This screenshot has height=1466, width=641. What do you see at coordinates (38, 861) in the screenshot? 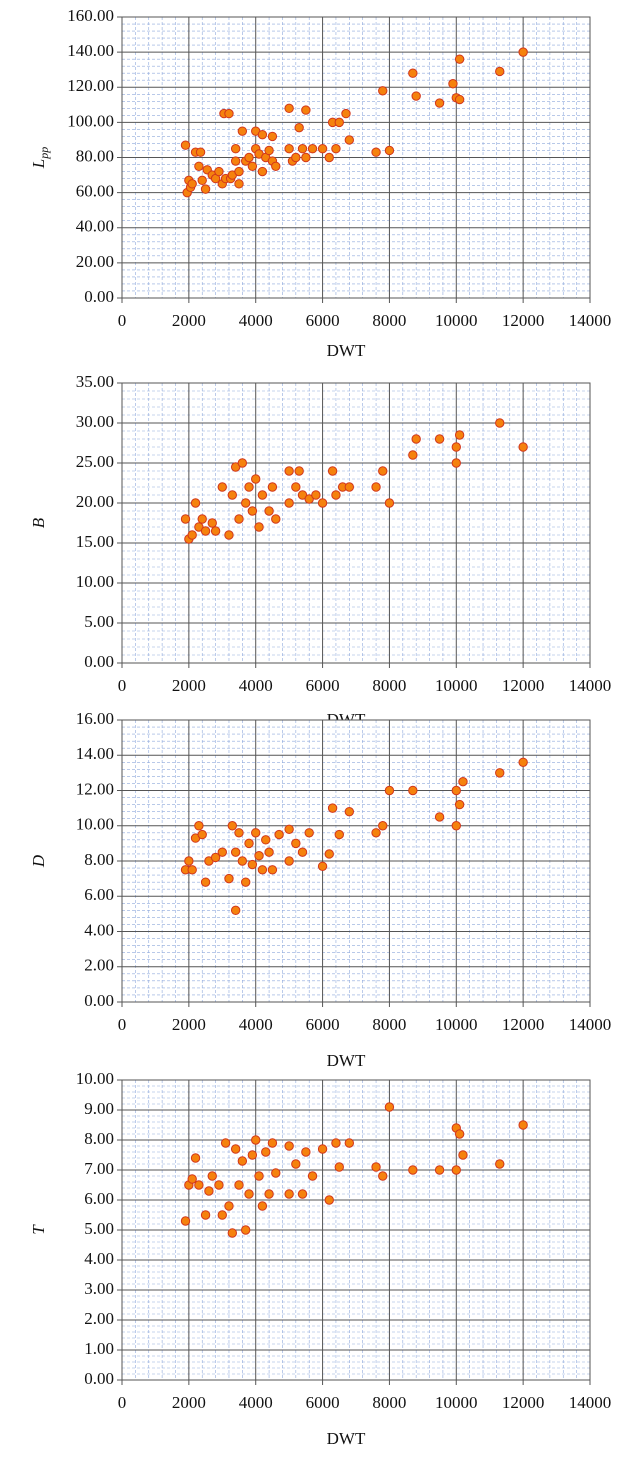
I see `y-axis-label-main: D` at bounding box center [38, 861].